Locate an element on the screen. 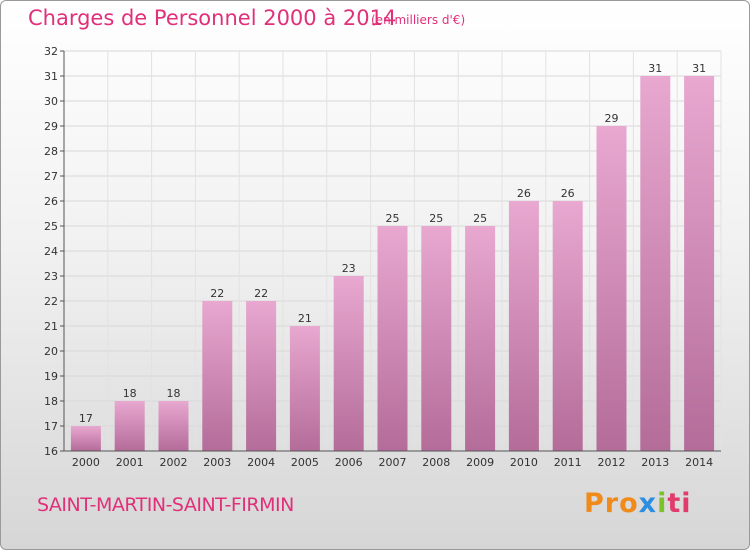 The image size is (750, 550). y-tick-label: 31 is located at coordinates (51, 76).